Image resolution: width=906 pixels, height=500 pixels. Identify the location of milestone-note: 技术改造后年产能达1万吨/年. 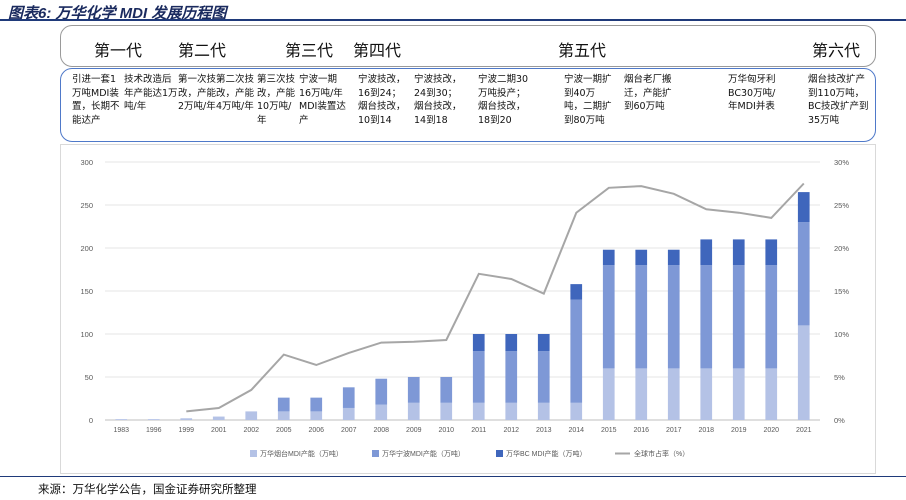
(151, 93).